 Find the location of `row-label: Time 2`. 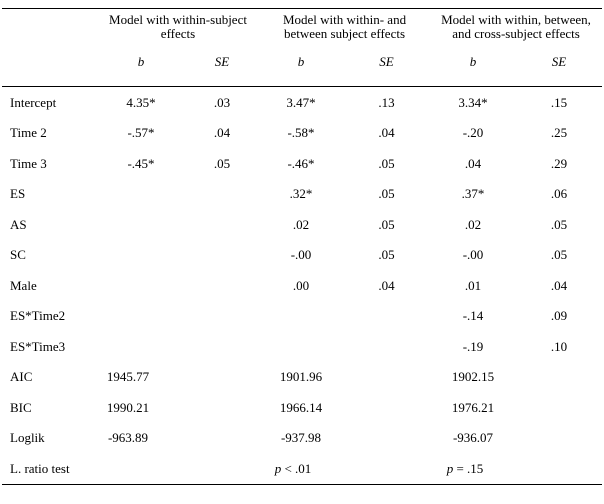

row-label: Time 2 is located at coordinates (28, 133).